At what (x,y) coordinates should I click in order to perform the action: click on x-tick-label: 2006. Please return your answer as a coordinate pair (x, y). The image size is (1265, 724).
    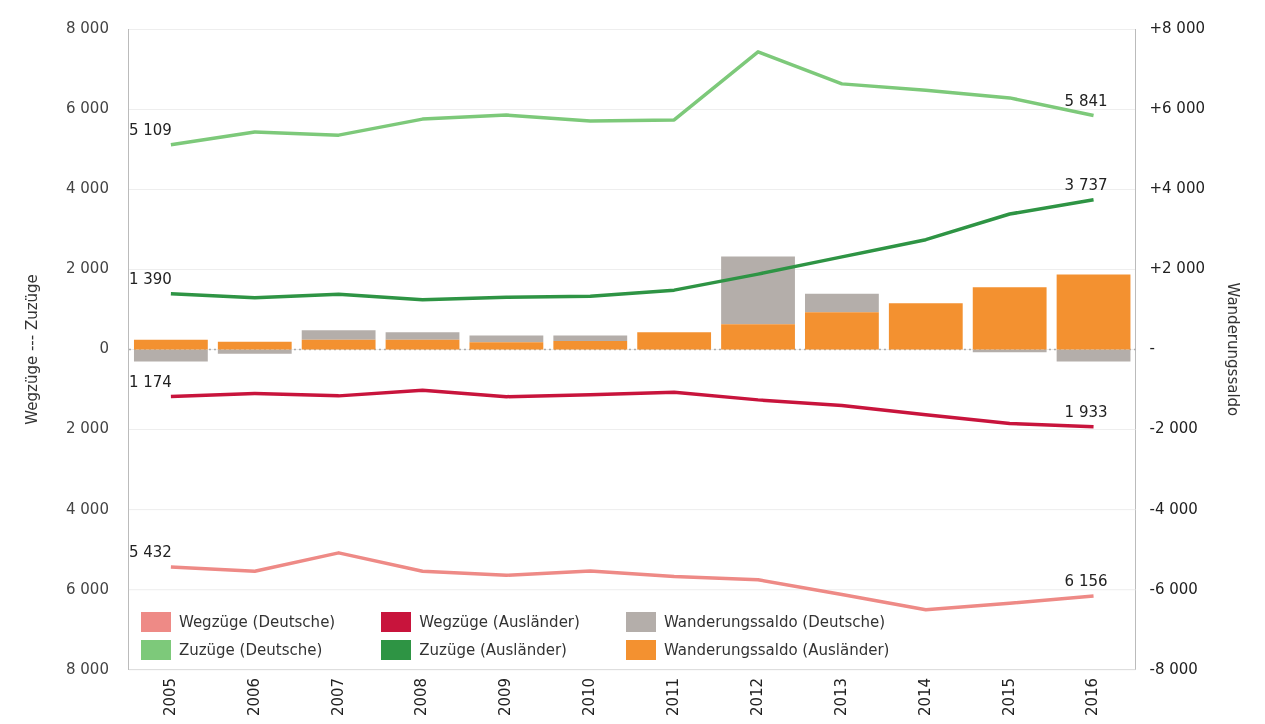
    Looking at the image, I should click on (253, 697).